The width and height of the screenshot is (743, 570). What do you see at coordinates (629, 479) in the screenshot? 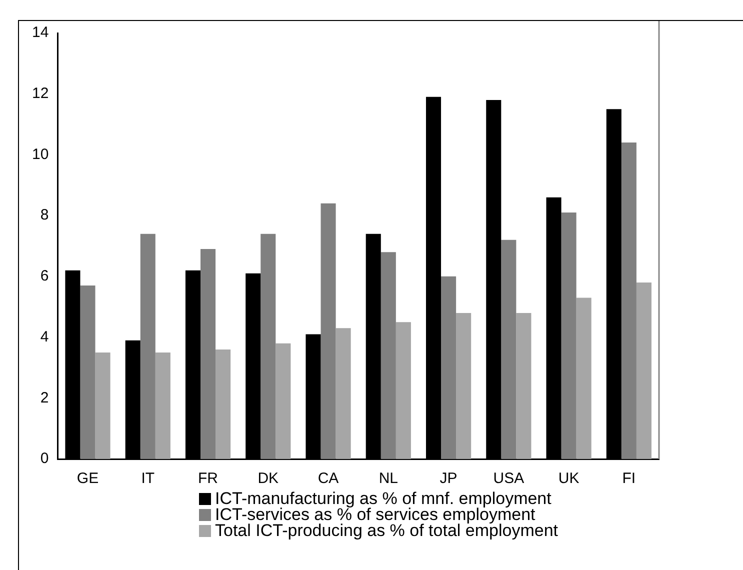
I see `x-tick-label: FI` at bounding box center [629, 479].